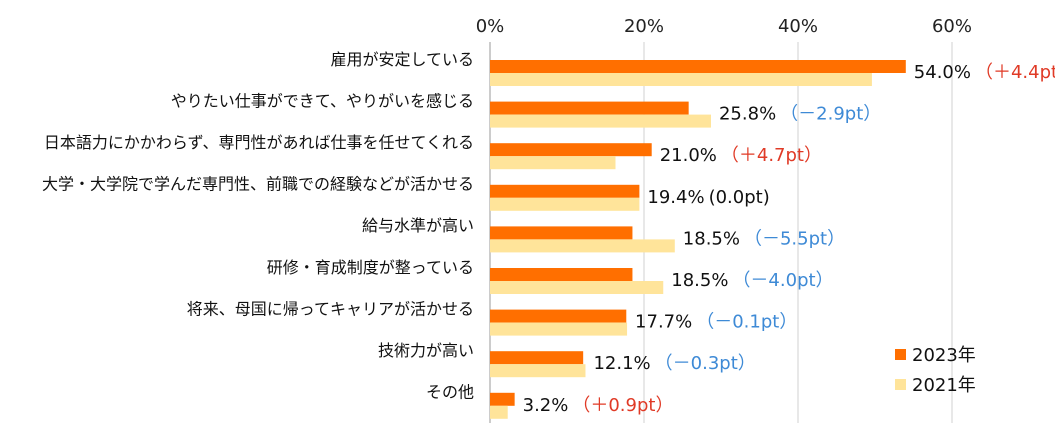  What do you see at coordinates (688, 155) in the screenshot?
I see `value-label: 21.0%` at bounding box center [688, 155].